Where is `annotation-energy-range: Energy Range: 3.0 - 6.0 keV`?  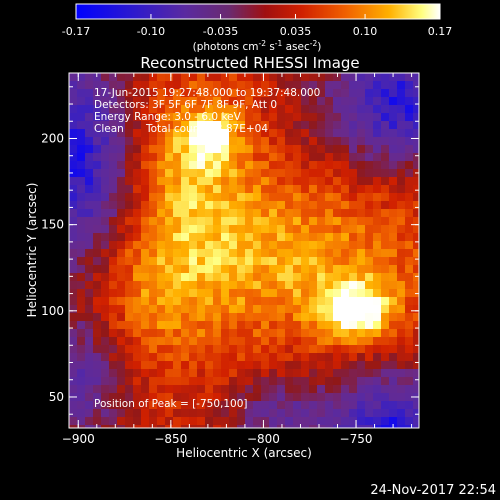
annotation-energy-range: Energy Range: 3.0 - 6.0 keV is located at coordinates (168, 117).